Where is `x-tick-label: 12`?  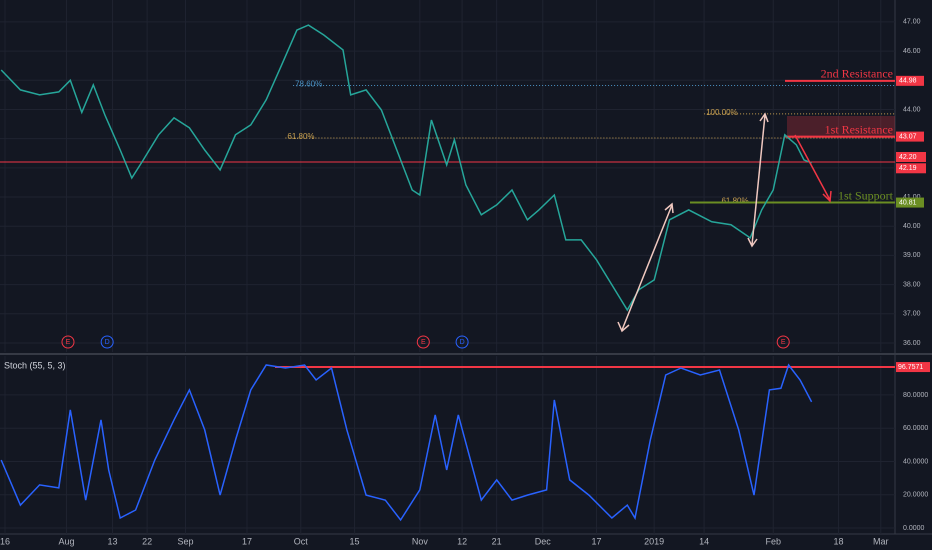 x-tick-label: 12 is located at coordinates (462, 541).